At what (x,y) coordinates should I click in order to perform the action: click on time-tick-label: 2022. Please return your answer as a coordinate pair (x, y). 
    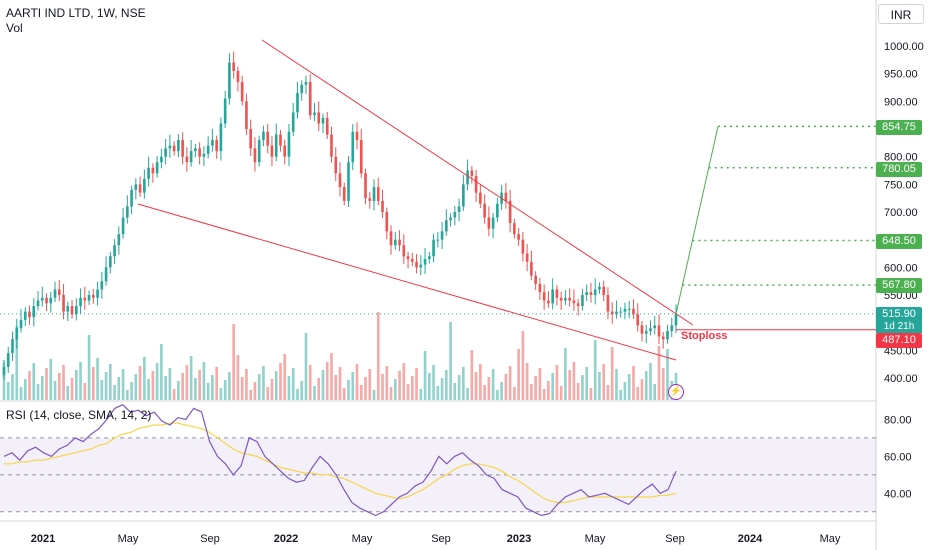
    Looking at the image, I should click on (286, 539).